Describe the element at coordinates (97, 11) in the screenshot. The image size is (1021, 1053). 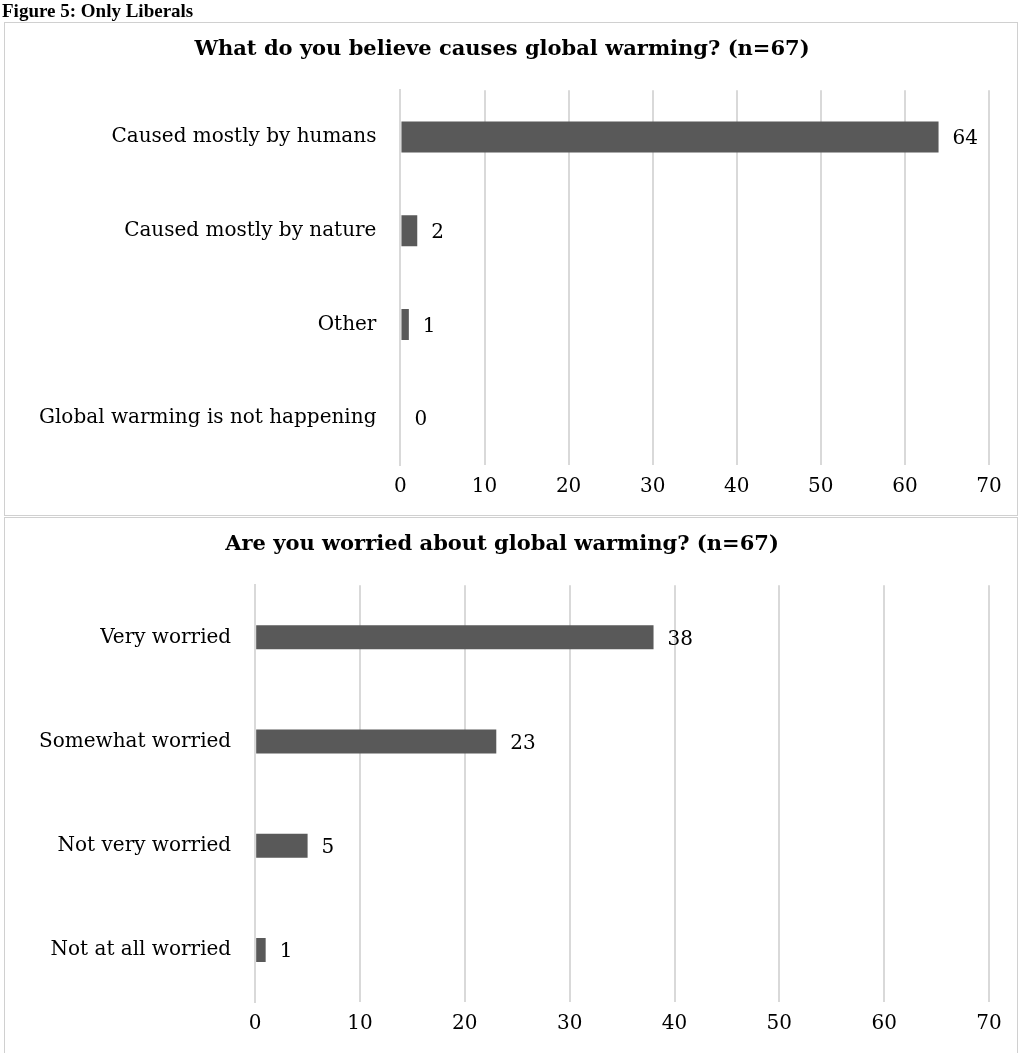
I see `caption: Figure 5: Only Liberals` at that location.